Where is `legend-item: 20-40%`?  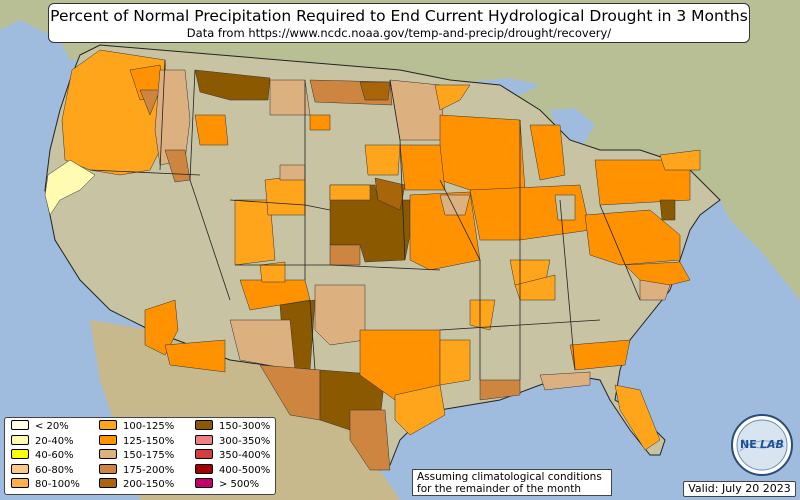
legend-item: 20-40% is located at coordinates (42, 441).